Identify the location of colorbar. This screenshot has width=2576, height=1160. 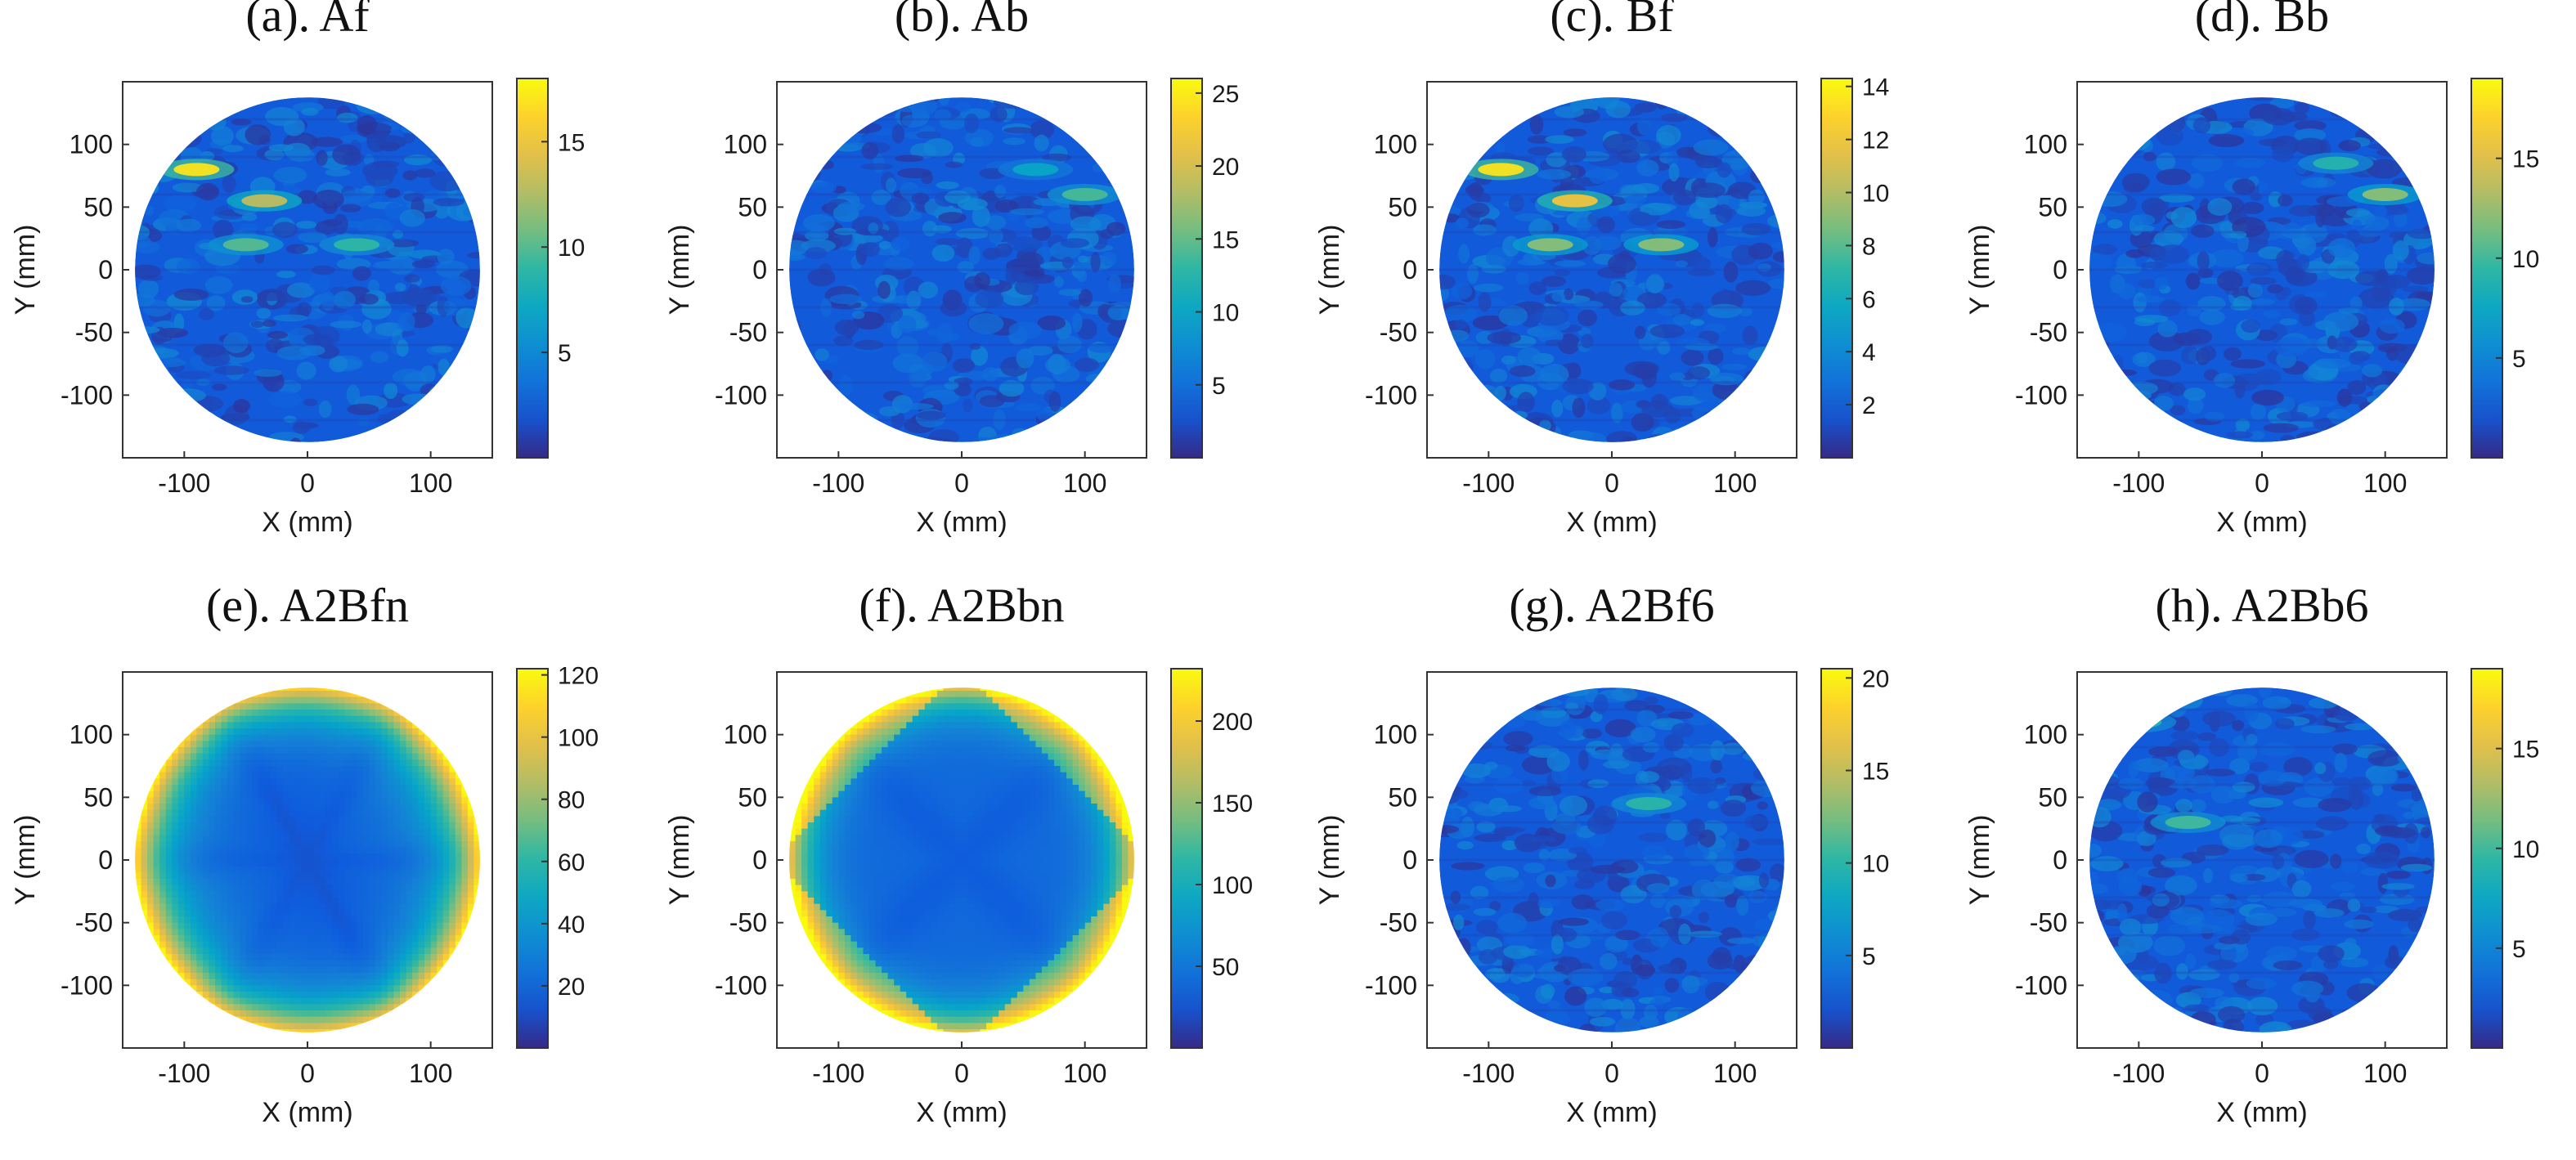
(2487, 268).